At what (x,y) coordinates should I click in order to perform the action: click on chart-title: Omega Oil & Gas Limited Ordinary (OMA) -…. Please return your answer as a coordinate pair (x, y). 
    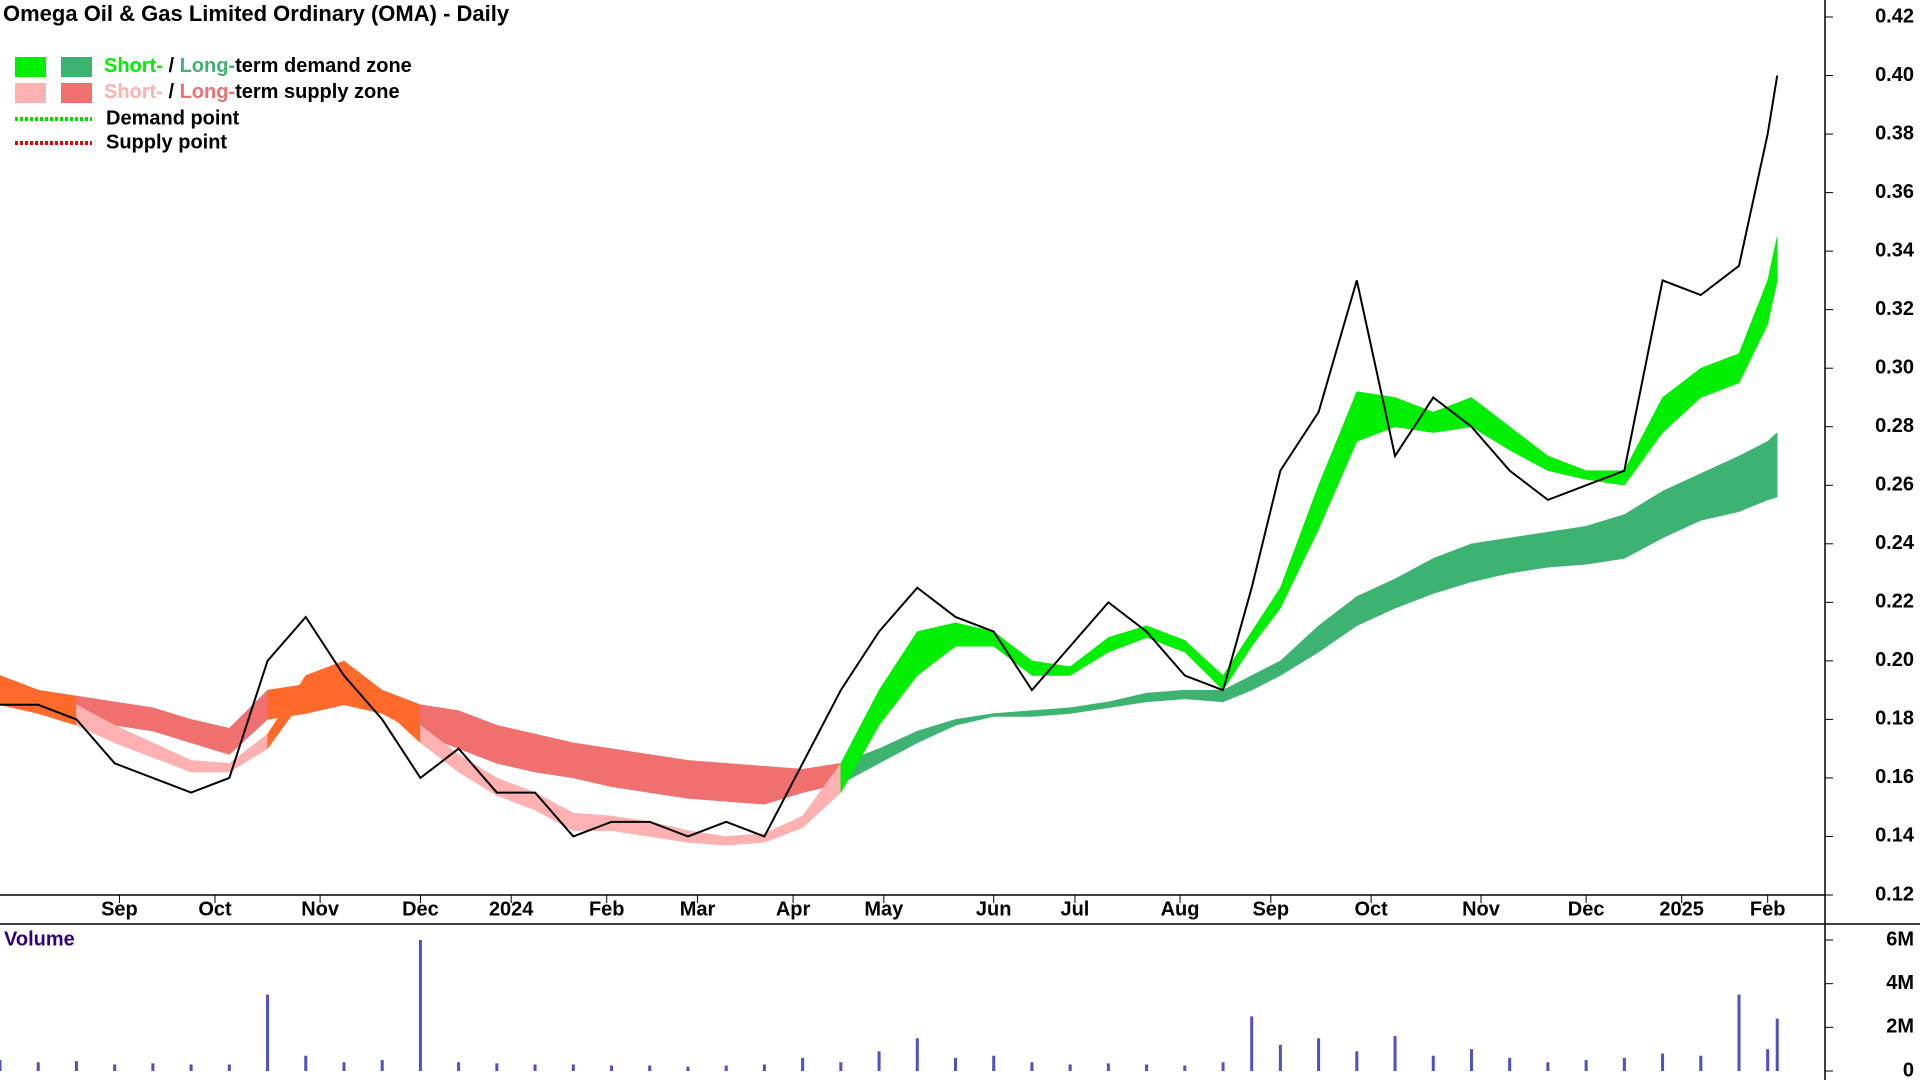
    Looking at the image, I should click on (256, 13).